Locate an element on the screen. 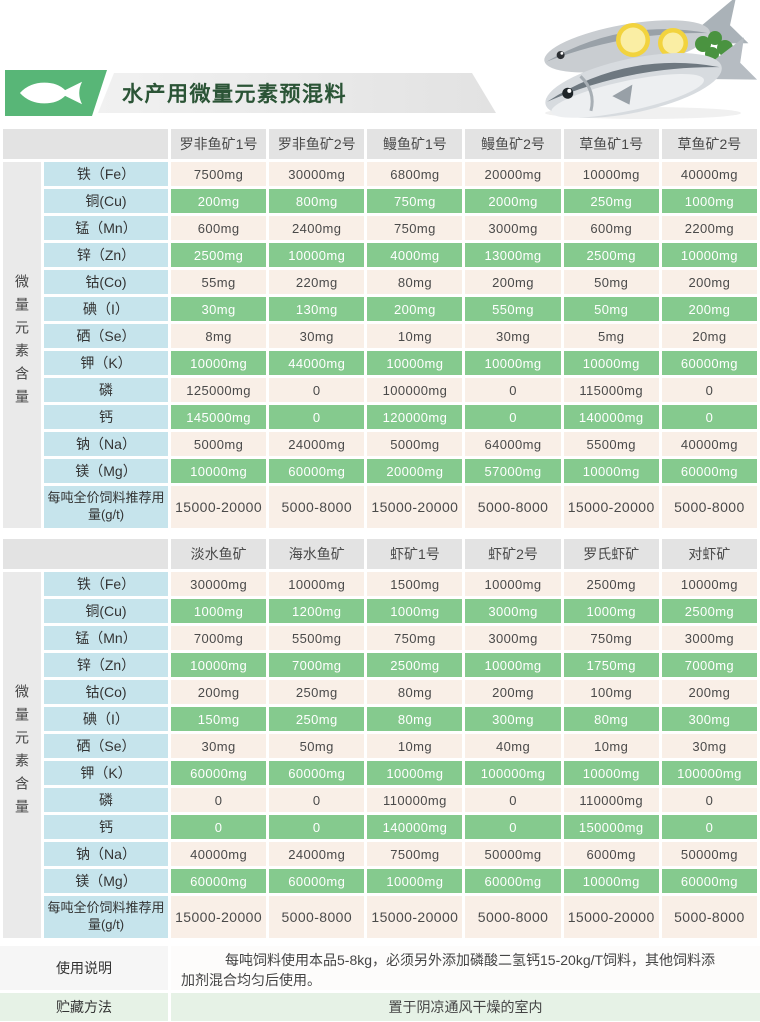 Image resolution: width=760 pixels, height=1022 pixels. row-label: 钙 is located at coordinates (106, 417).